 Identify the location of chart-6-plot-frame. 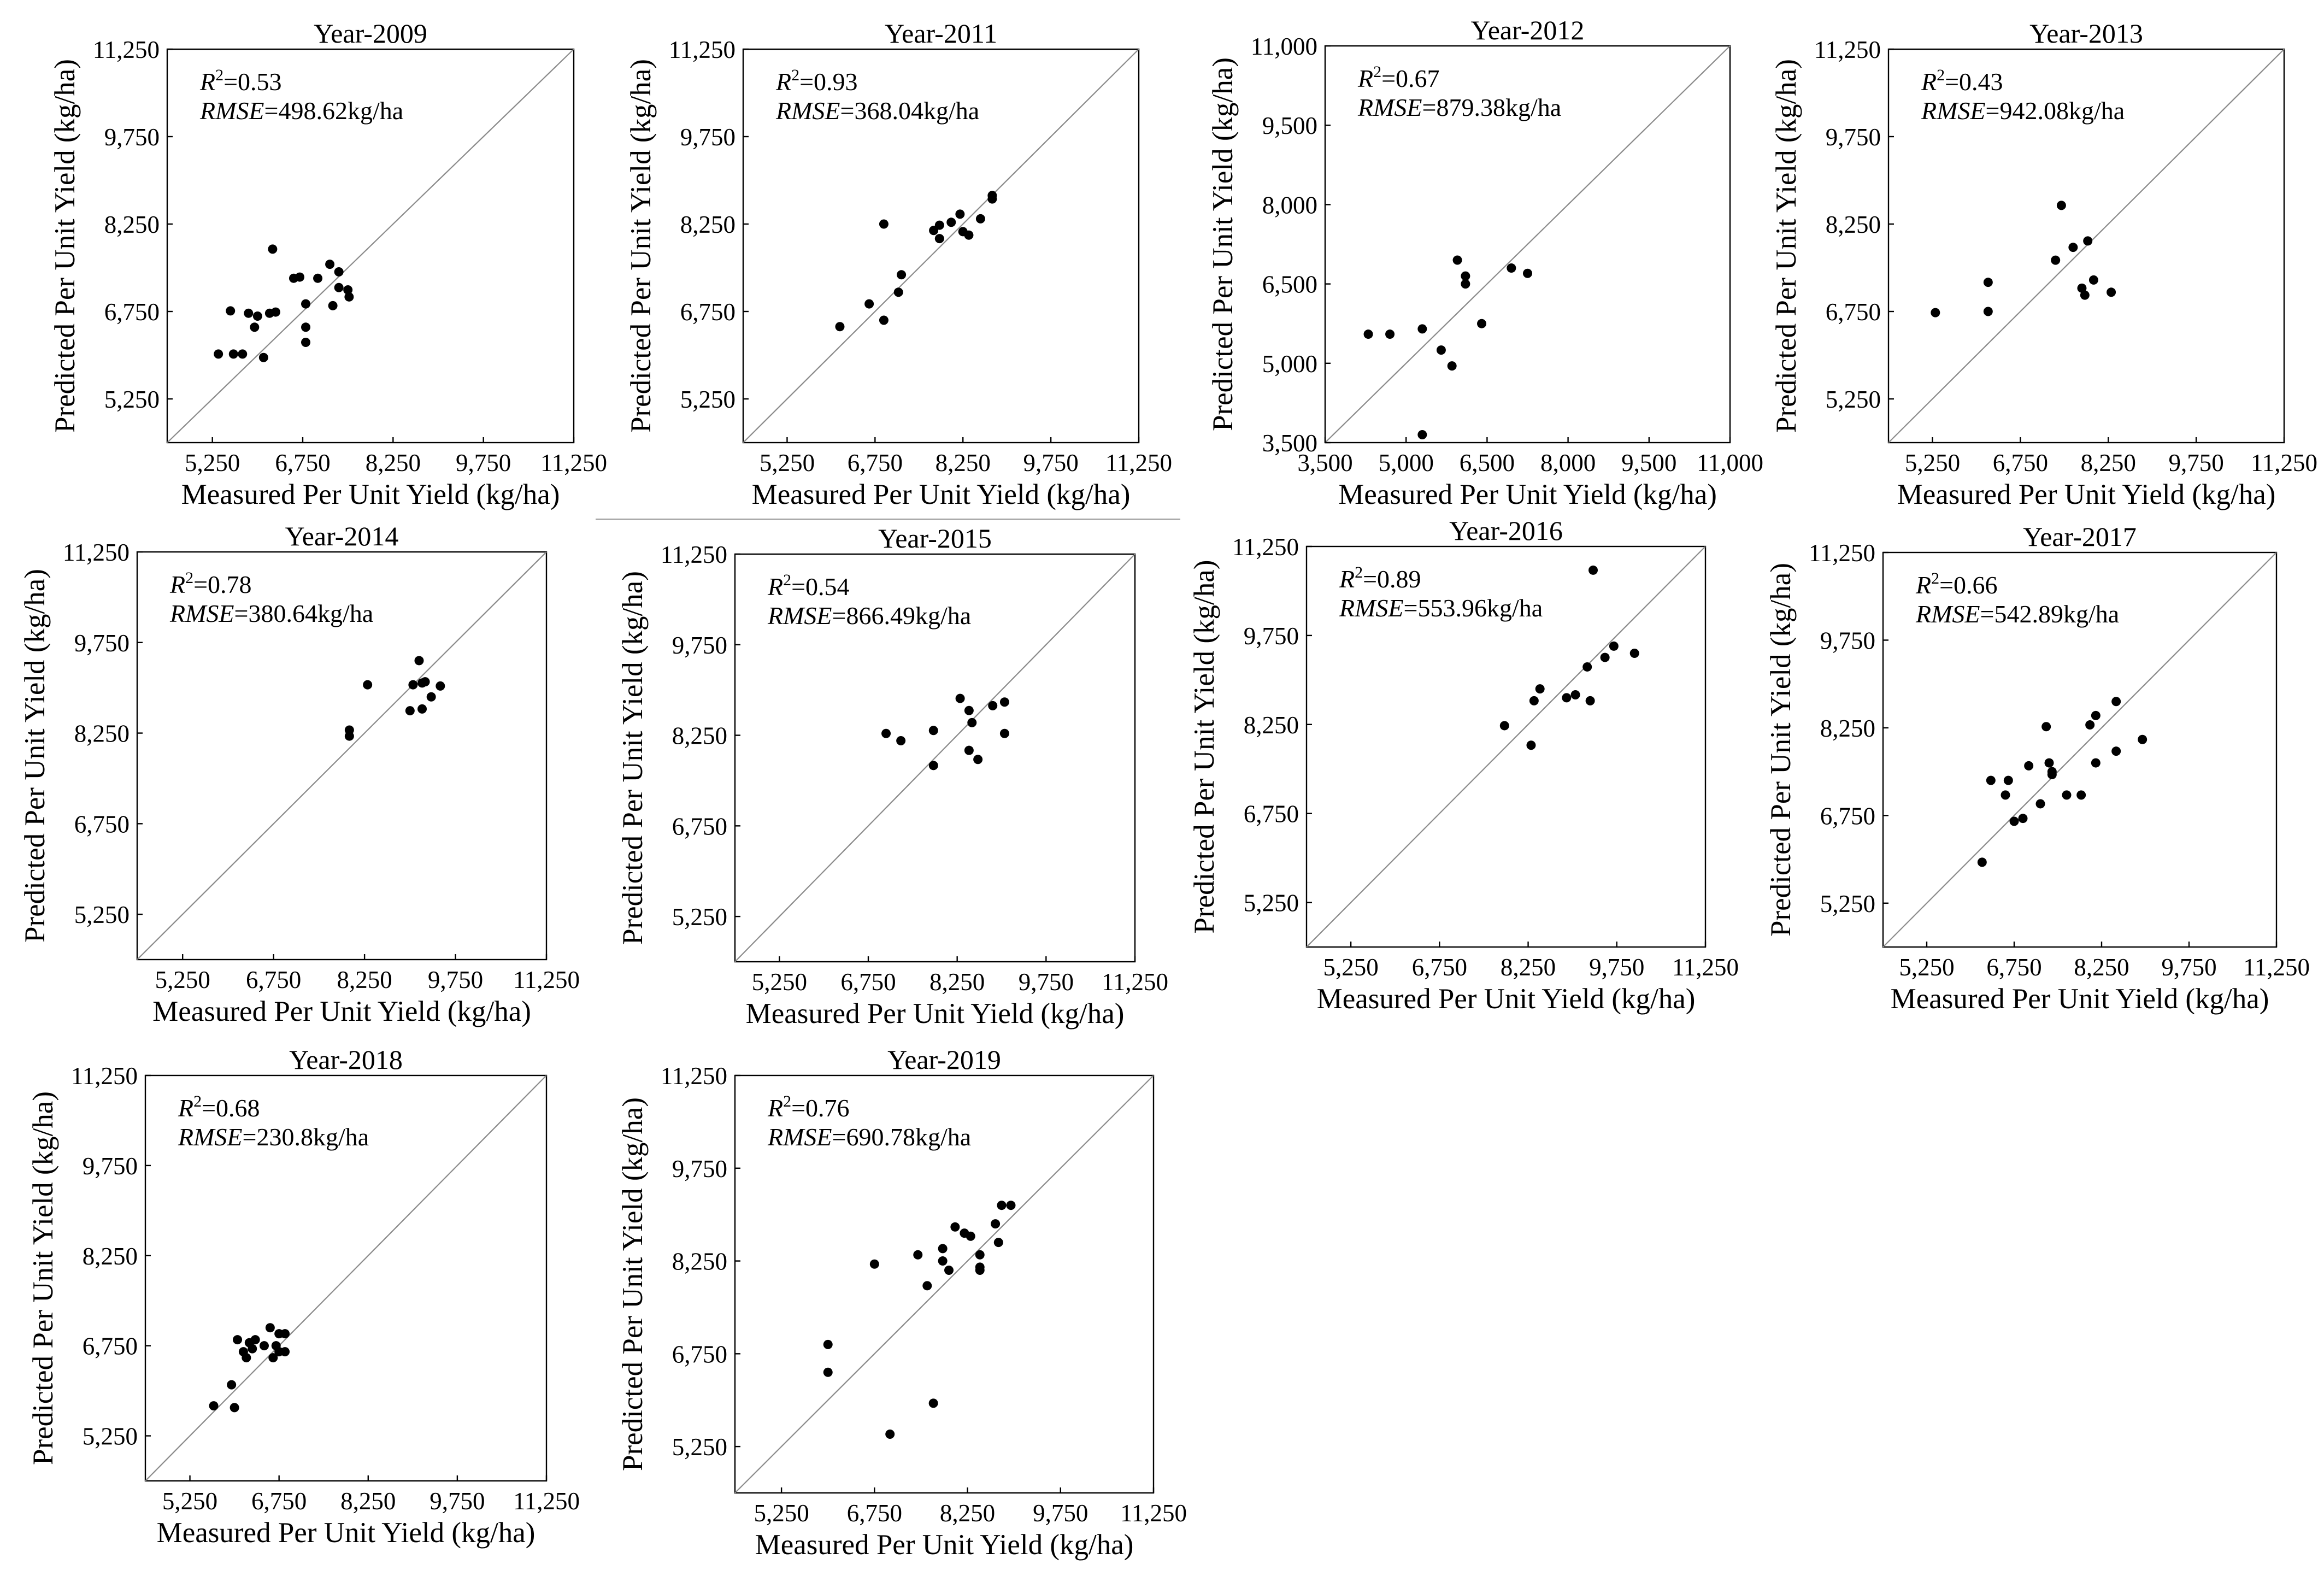
(935, 758).